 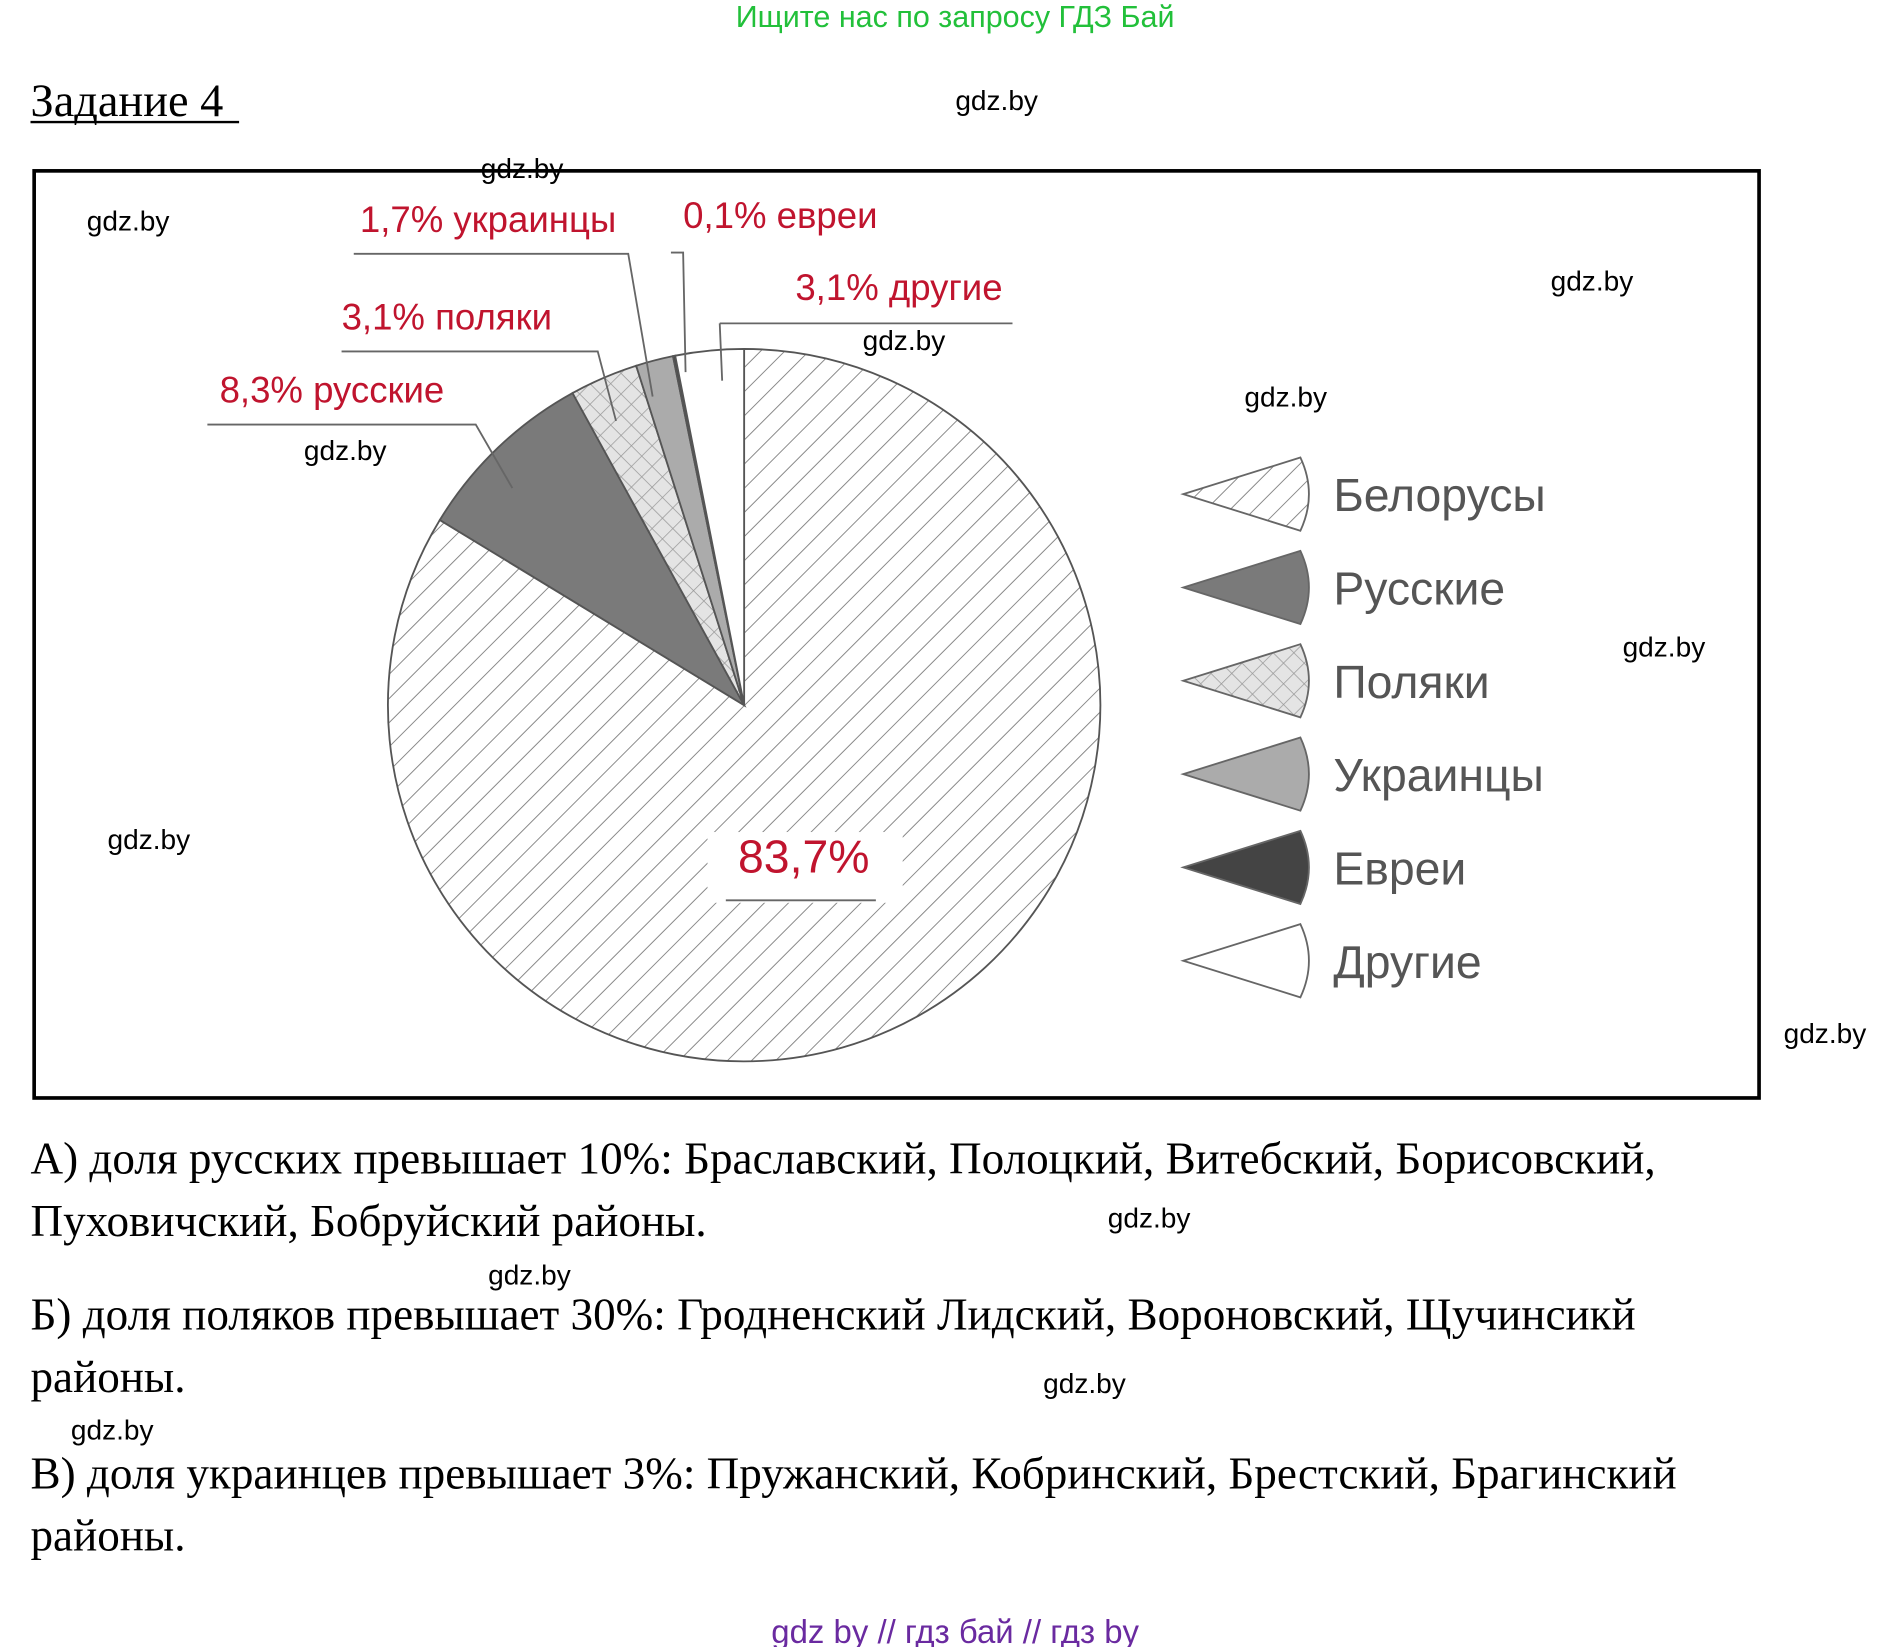 What do you see at coordinates (488, 219) in the screenshot?
I see `value-label: 1,7% украинцы` at bounding box center [488, 219].